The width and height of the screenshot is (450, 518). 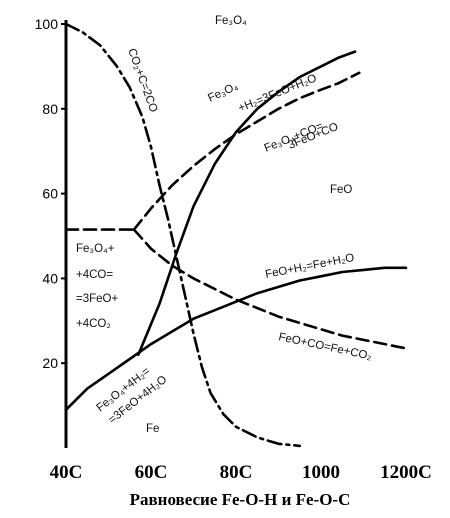 What do you see at coordinates (240, 499) in the screenshot?
I see `chart-title: Равновесие Fe-O-H и Fe-O-C` at bounding box center [240, 499].